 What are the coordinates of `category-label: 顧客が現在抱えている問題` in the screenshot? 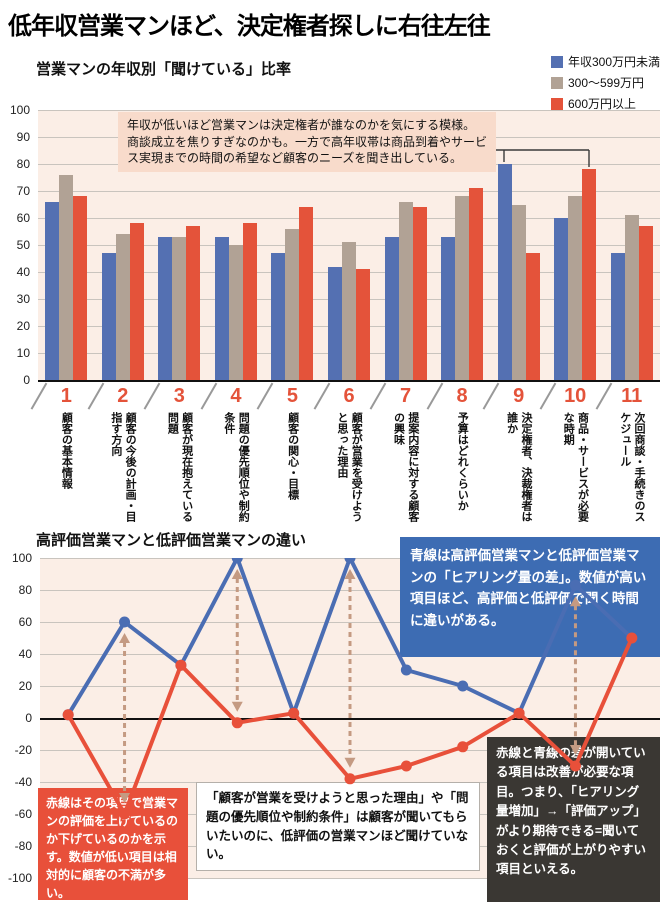 It's located at (179, 471).